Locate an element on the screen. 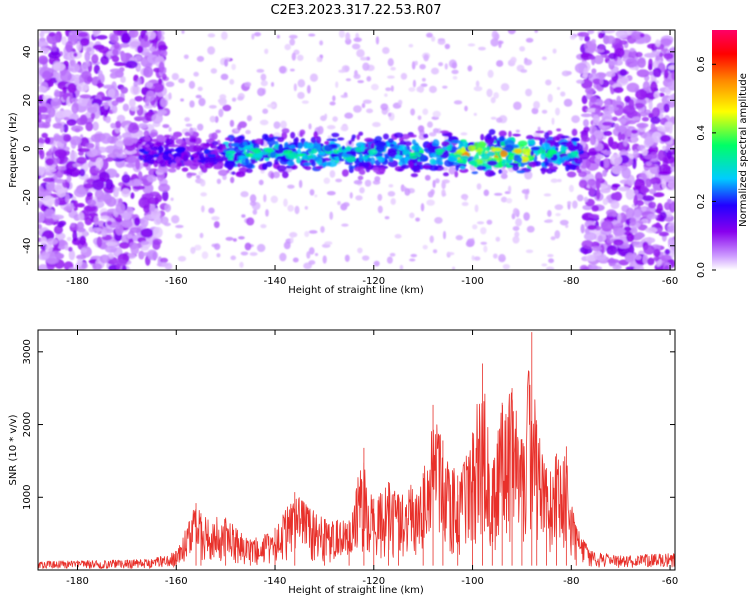  snr-x-tick-label: -180 is located at coordinates (77, 581).